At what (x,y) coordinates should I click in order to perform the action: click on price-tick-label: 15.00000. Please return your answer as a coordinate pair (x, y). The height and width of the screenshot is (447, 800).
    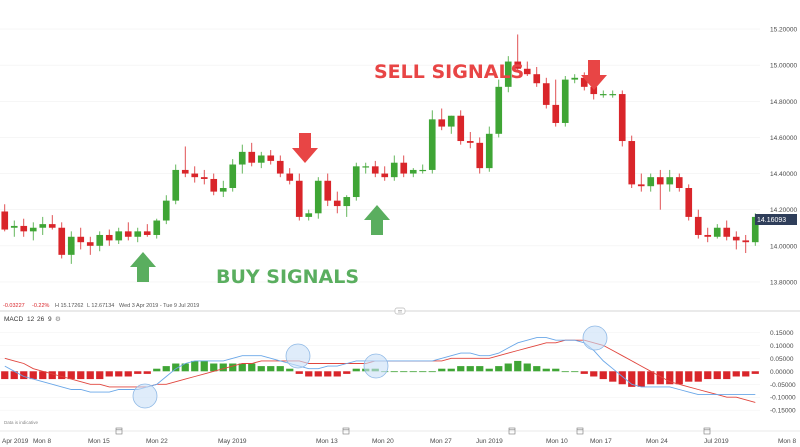
    Looking at the image, I should click on (783, 66).